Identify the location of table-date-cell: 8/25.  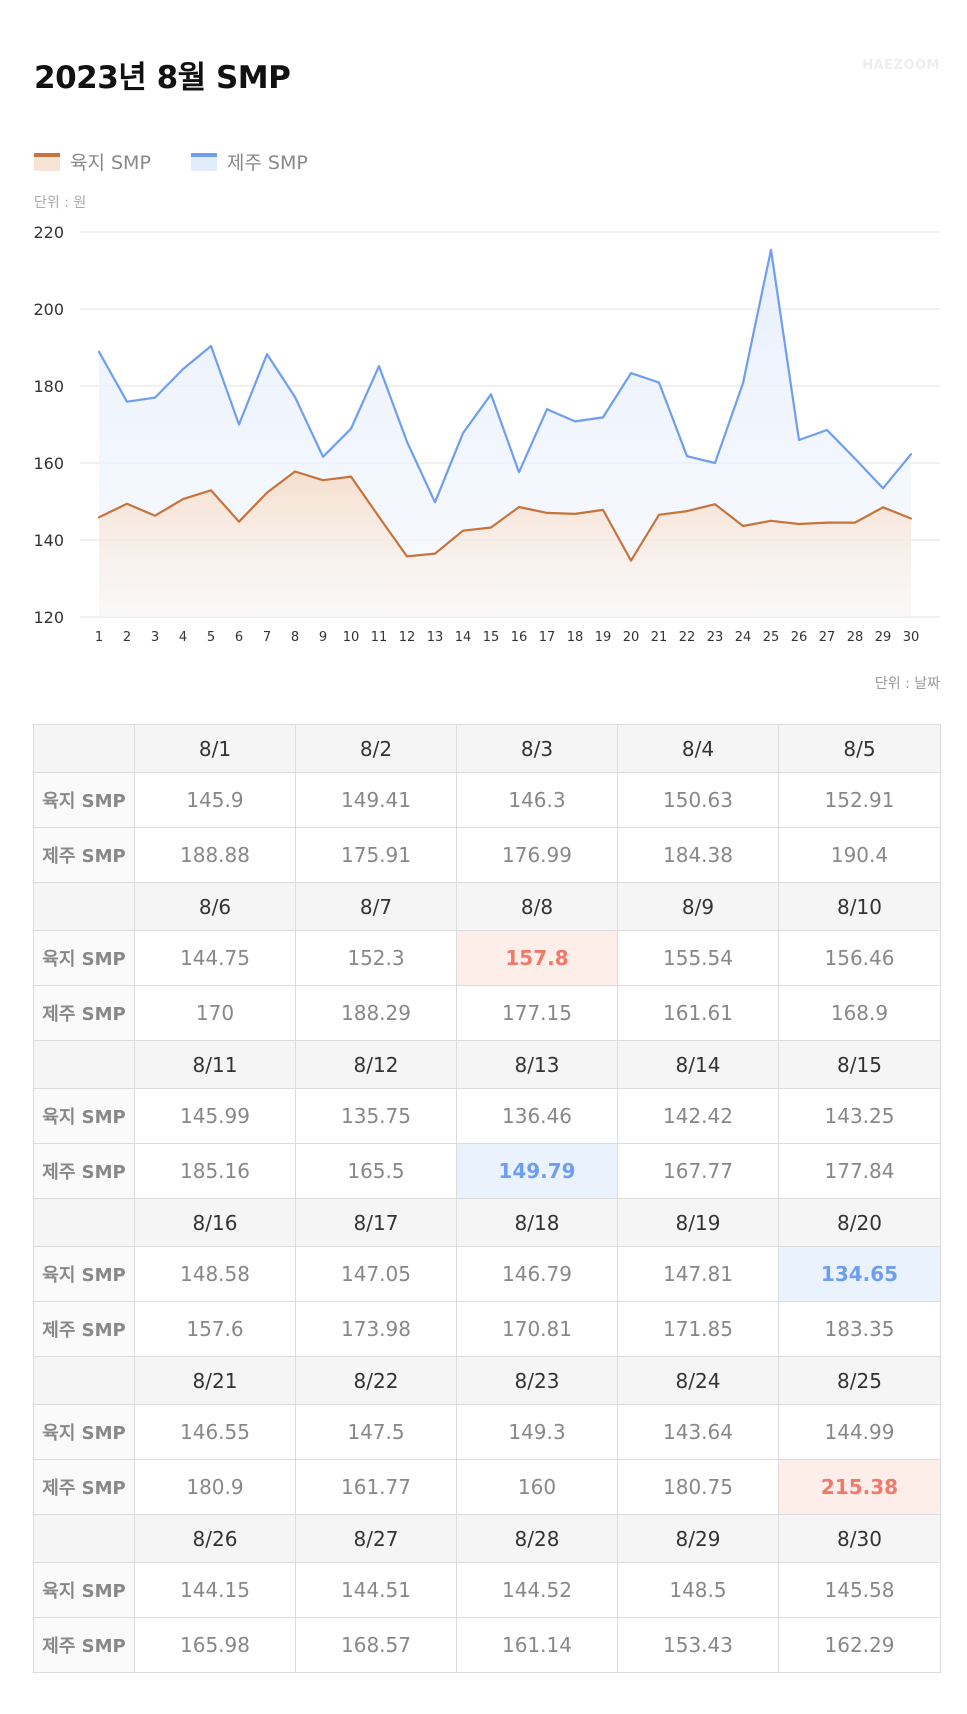
(859, 1380).